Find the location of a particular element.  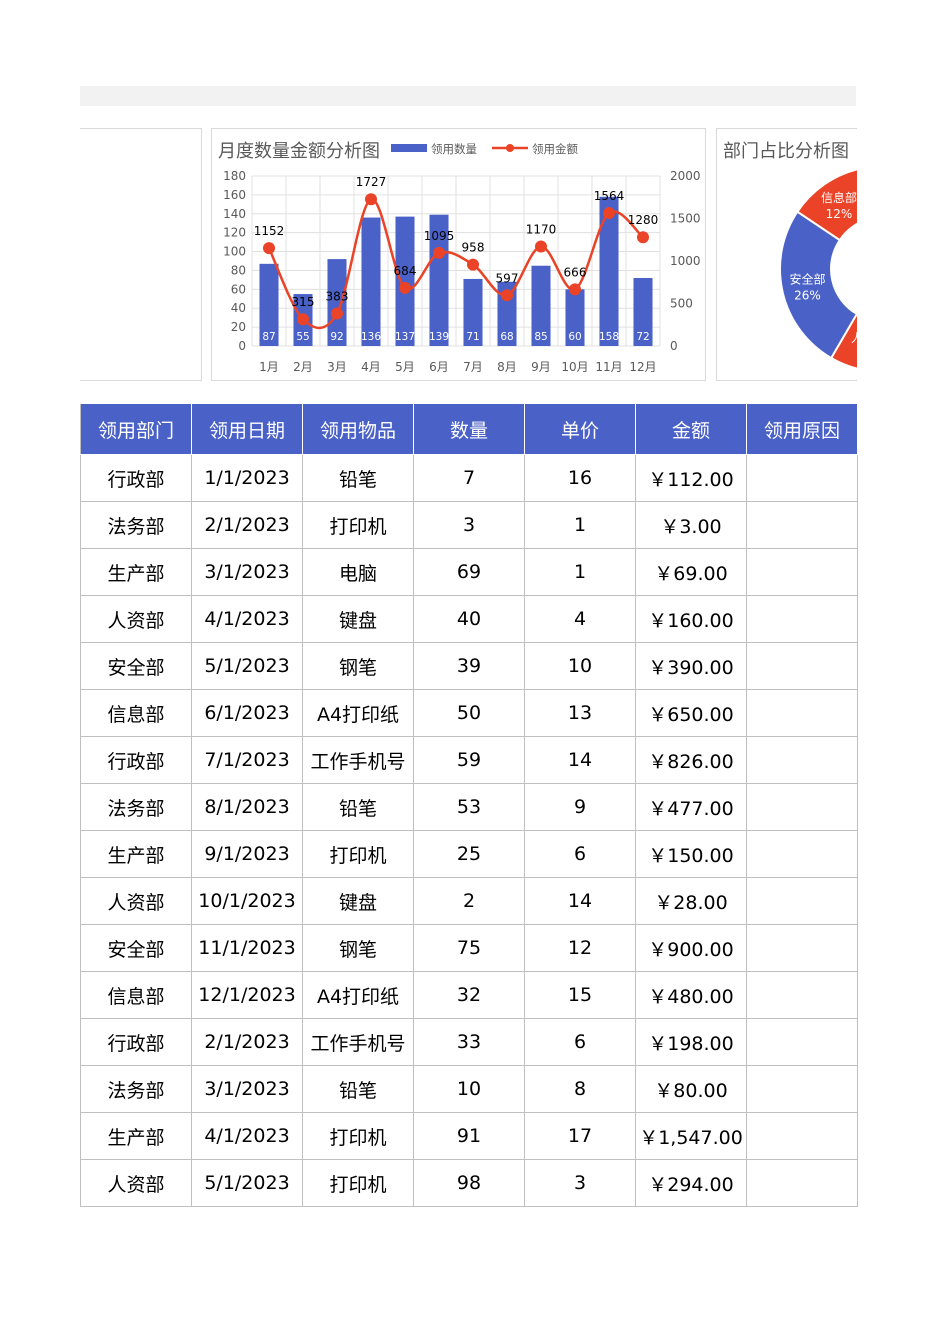

table-cell: 7 is located at coordinates (469, 478).